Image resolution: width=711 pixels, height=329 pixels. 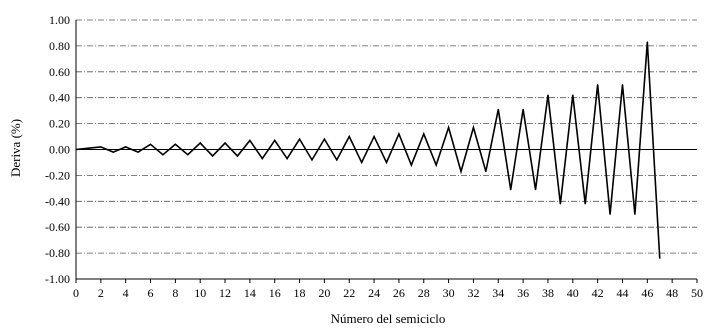 I want to click on x-tick-label: 8, so click(x=175, y=293).